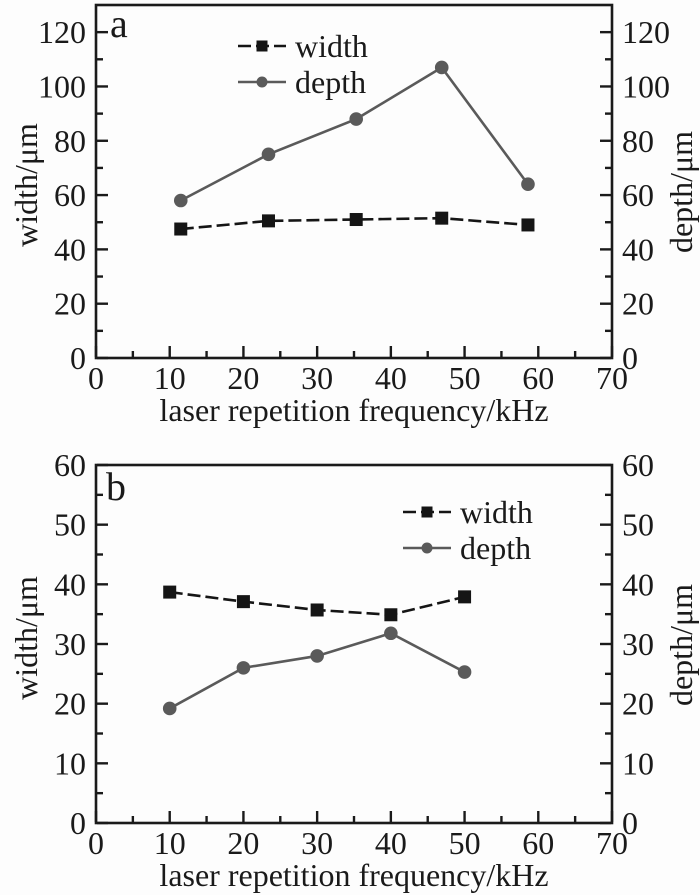 This screenshot has height=895, width=700. What do you see at coordinates (646, 32) in the screenshot?
I see `y-tick-label-right: 120` at bounding box center [646, 32].